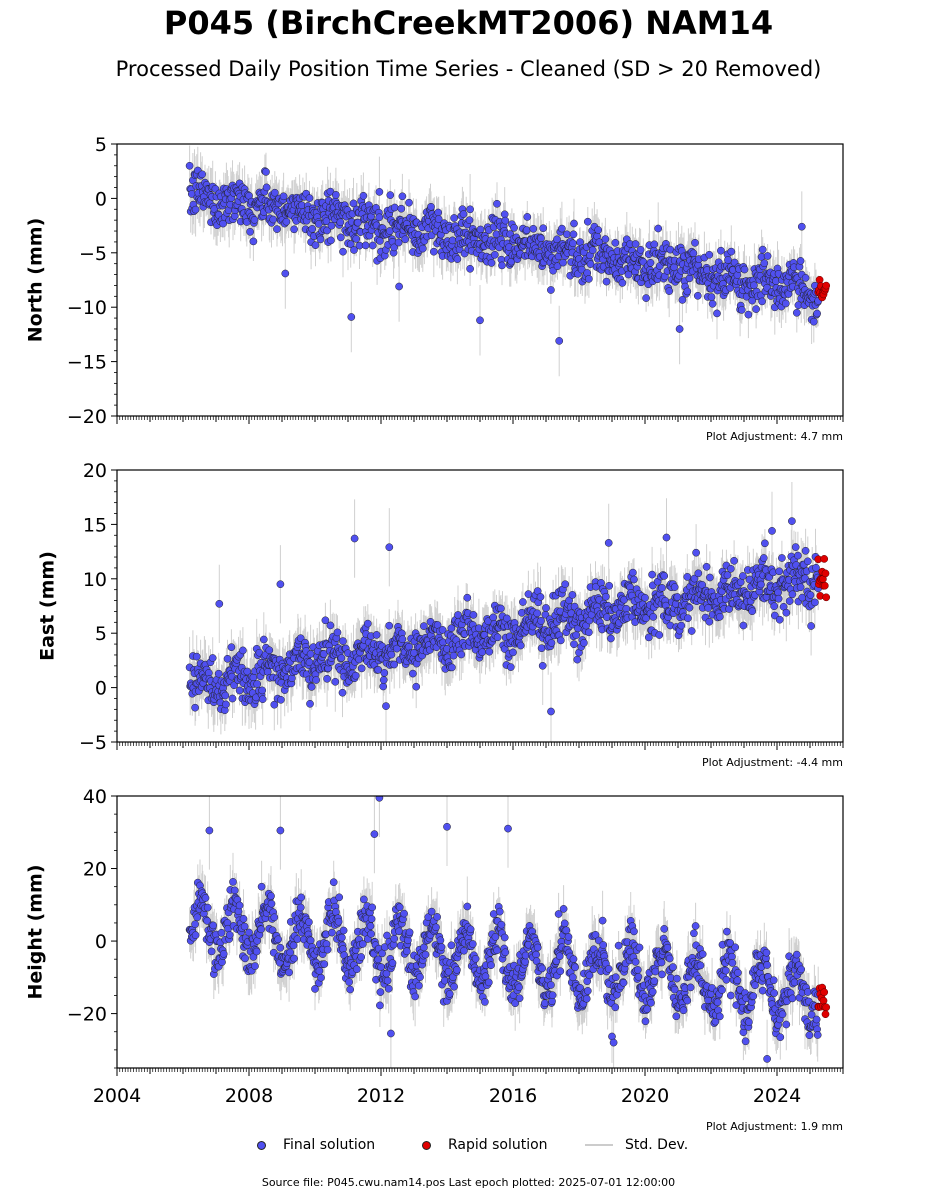 Image resolution: width=937 pixels, height=1200 pixels. Describe the element at coordinates (36, 280) in the screenshot. I see `y-axis-label: North (mm)` at that location.